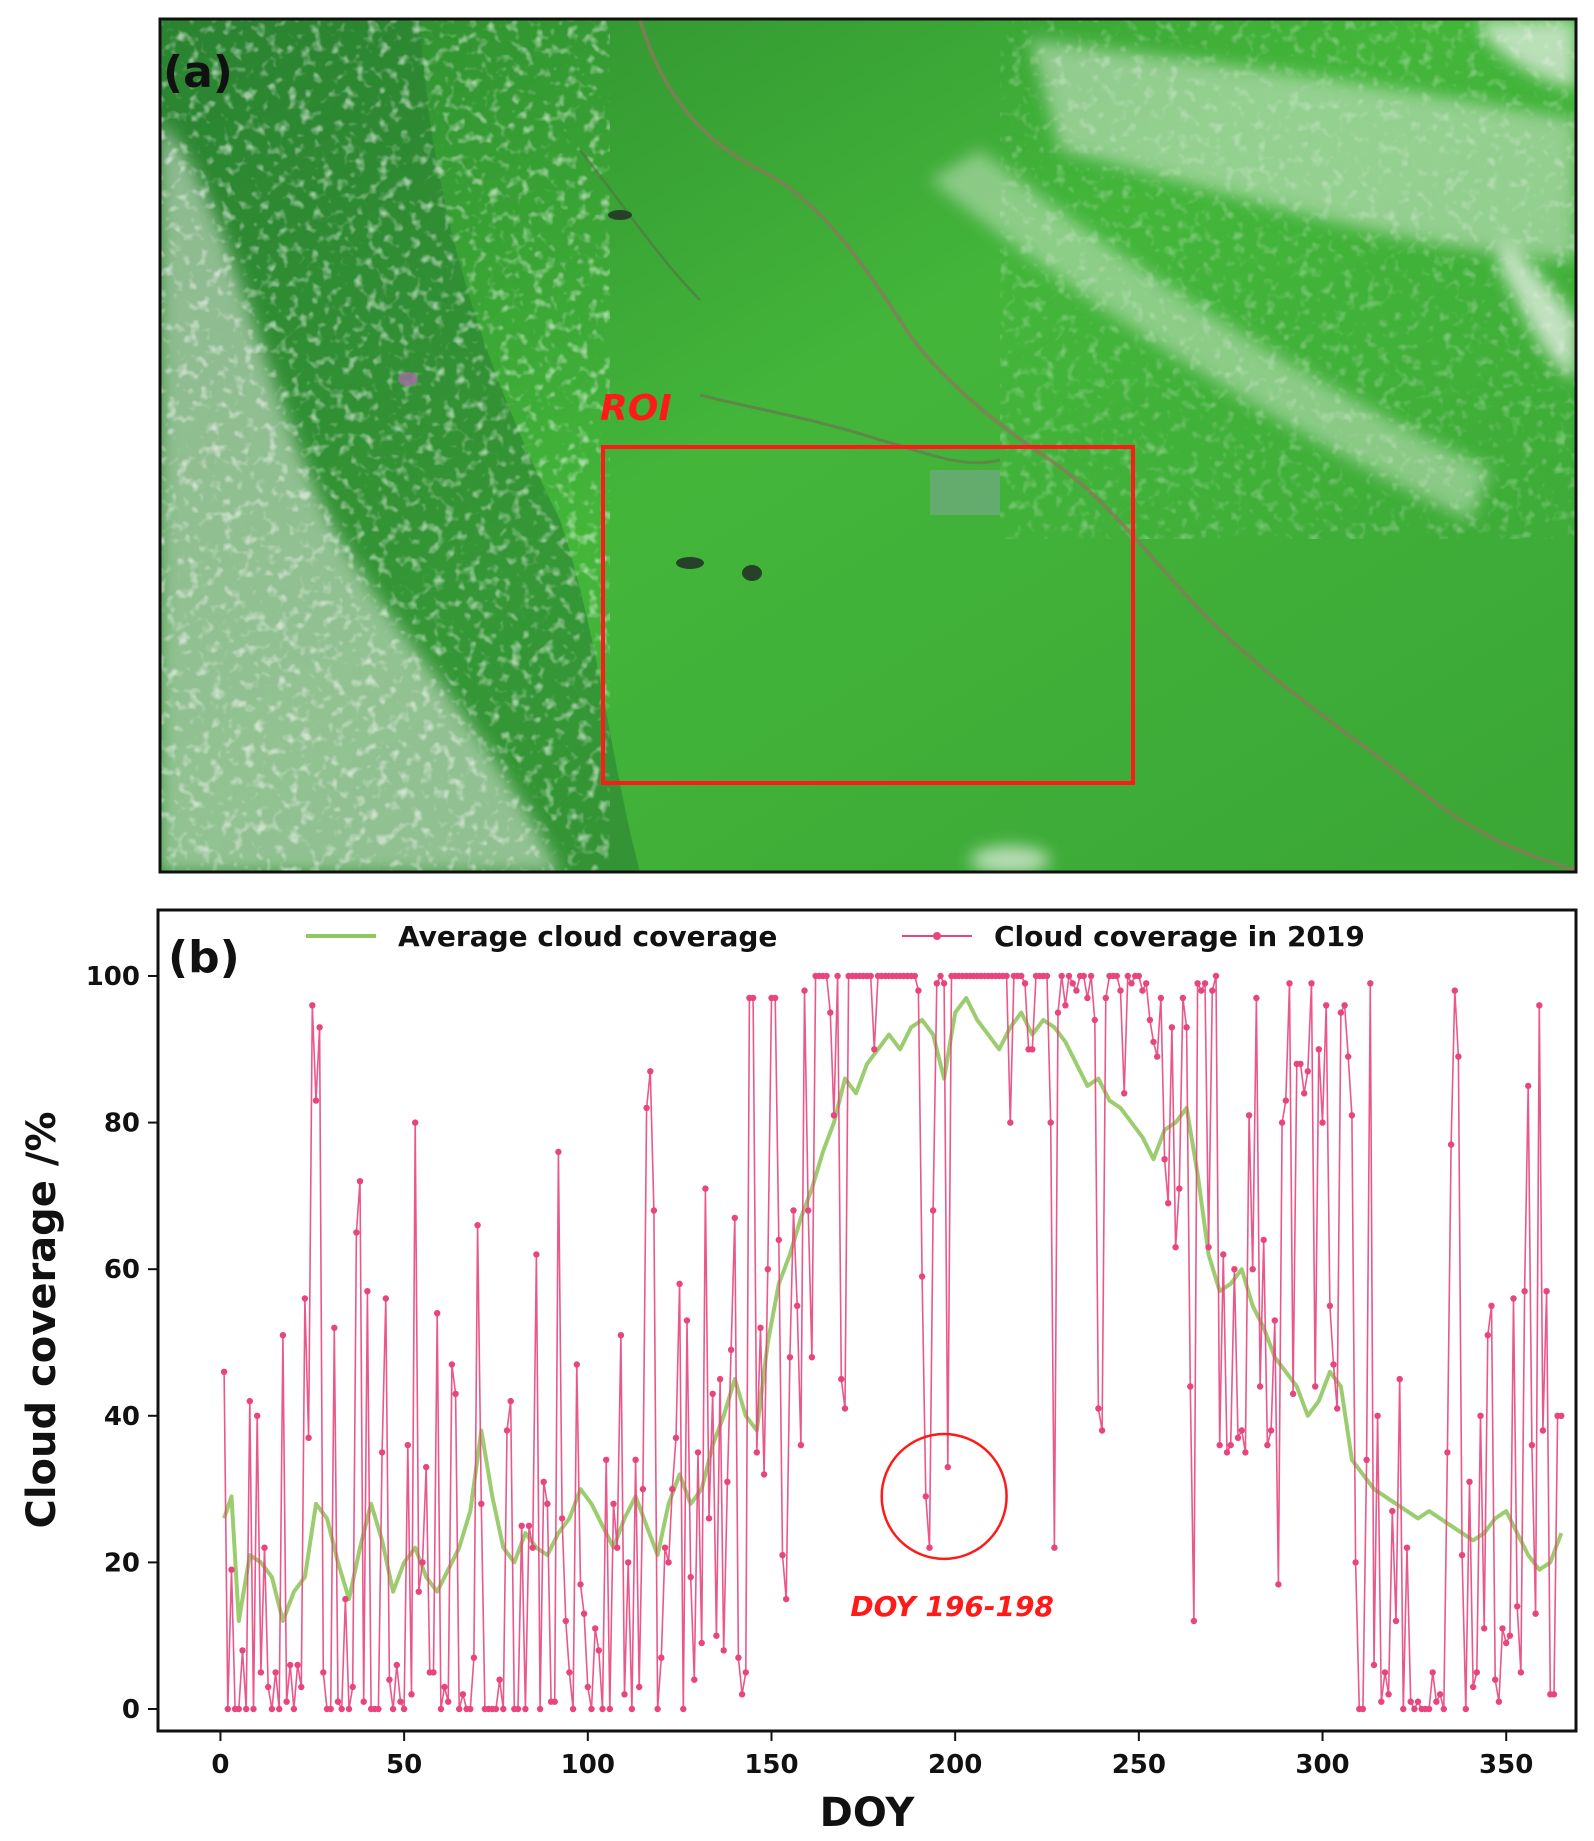  What do you see at coordinates (937, 936) in the screenshot?
I see `legend-2019-marker` at bounding box center [937, 936].